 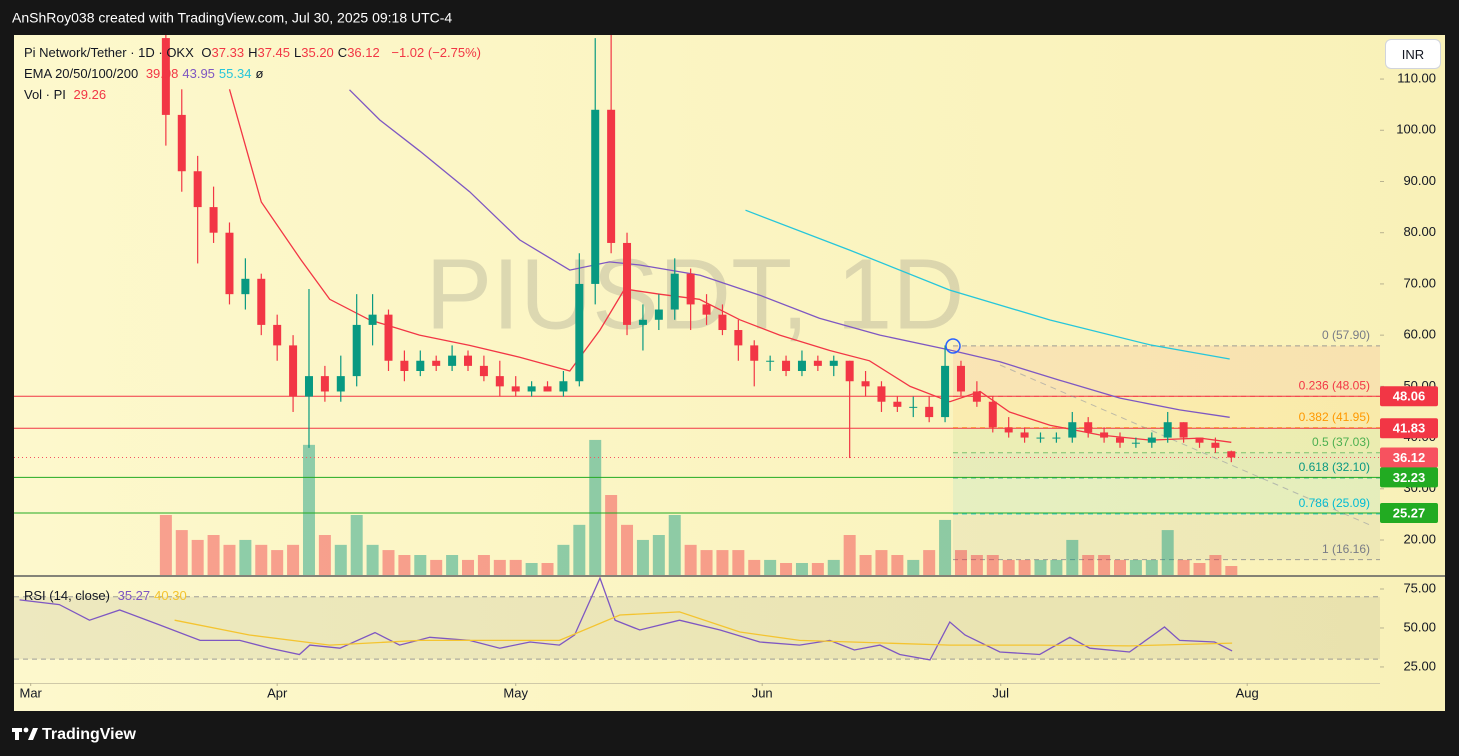 What do you see at coordinates (1334, 467) in the screenshot?
I see `fib-label: 0.618 (32.10)` at bounding box center [1334, 467].